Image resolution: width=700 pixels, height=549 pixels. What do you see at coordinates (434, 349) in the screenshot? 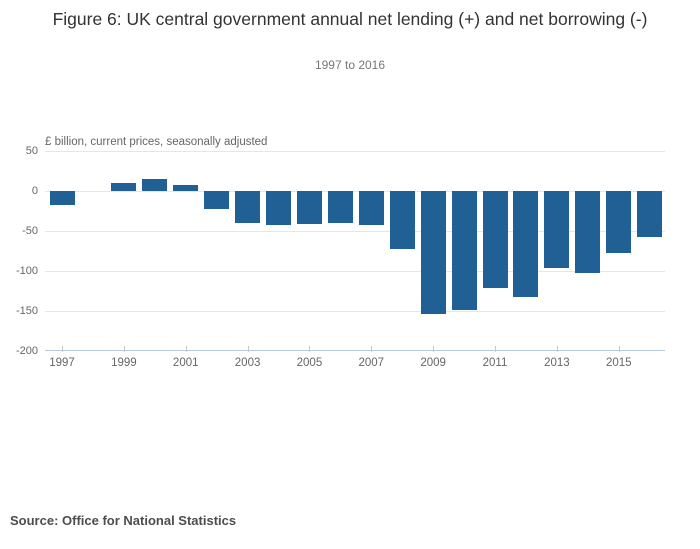
I see `x-tick-2009` at bounding box center [434, 349].